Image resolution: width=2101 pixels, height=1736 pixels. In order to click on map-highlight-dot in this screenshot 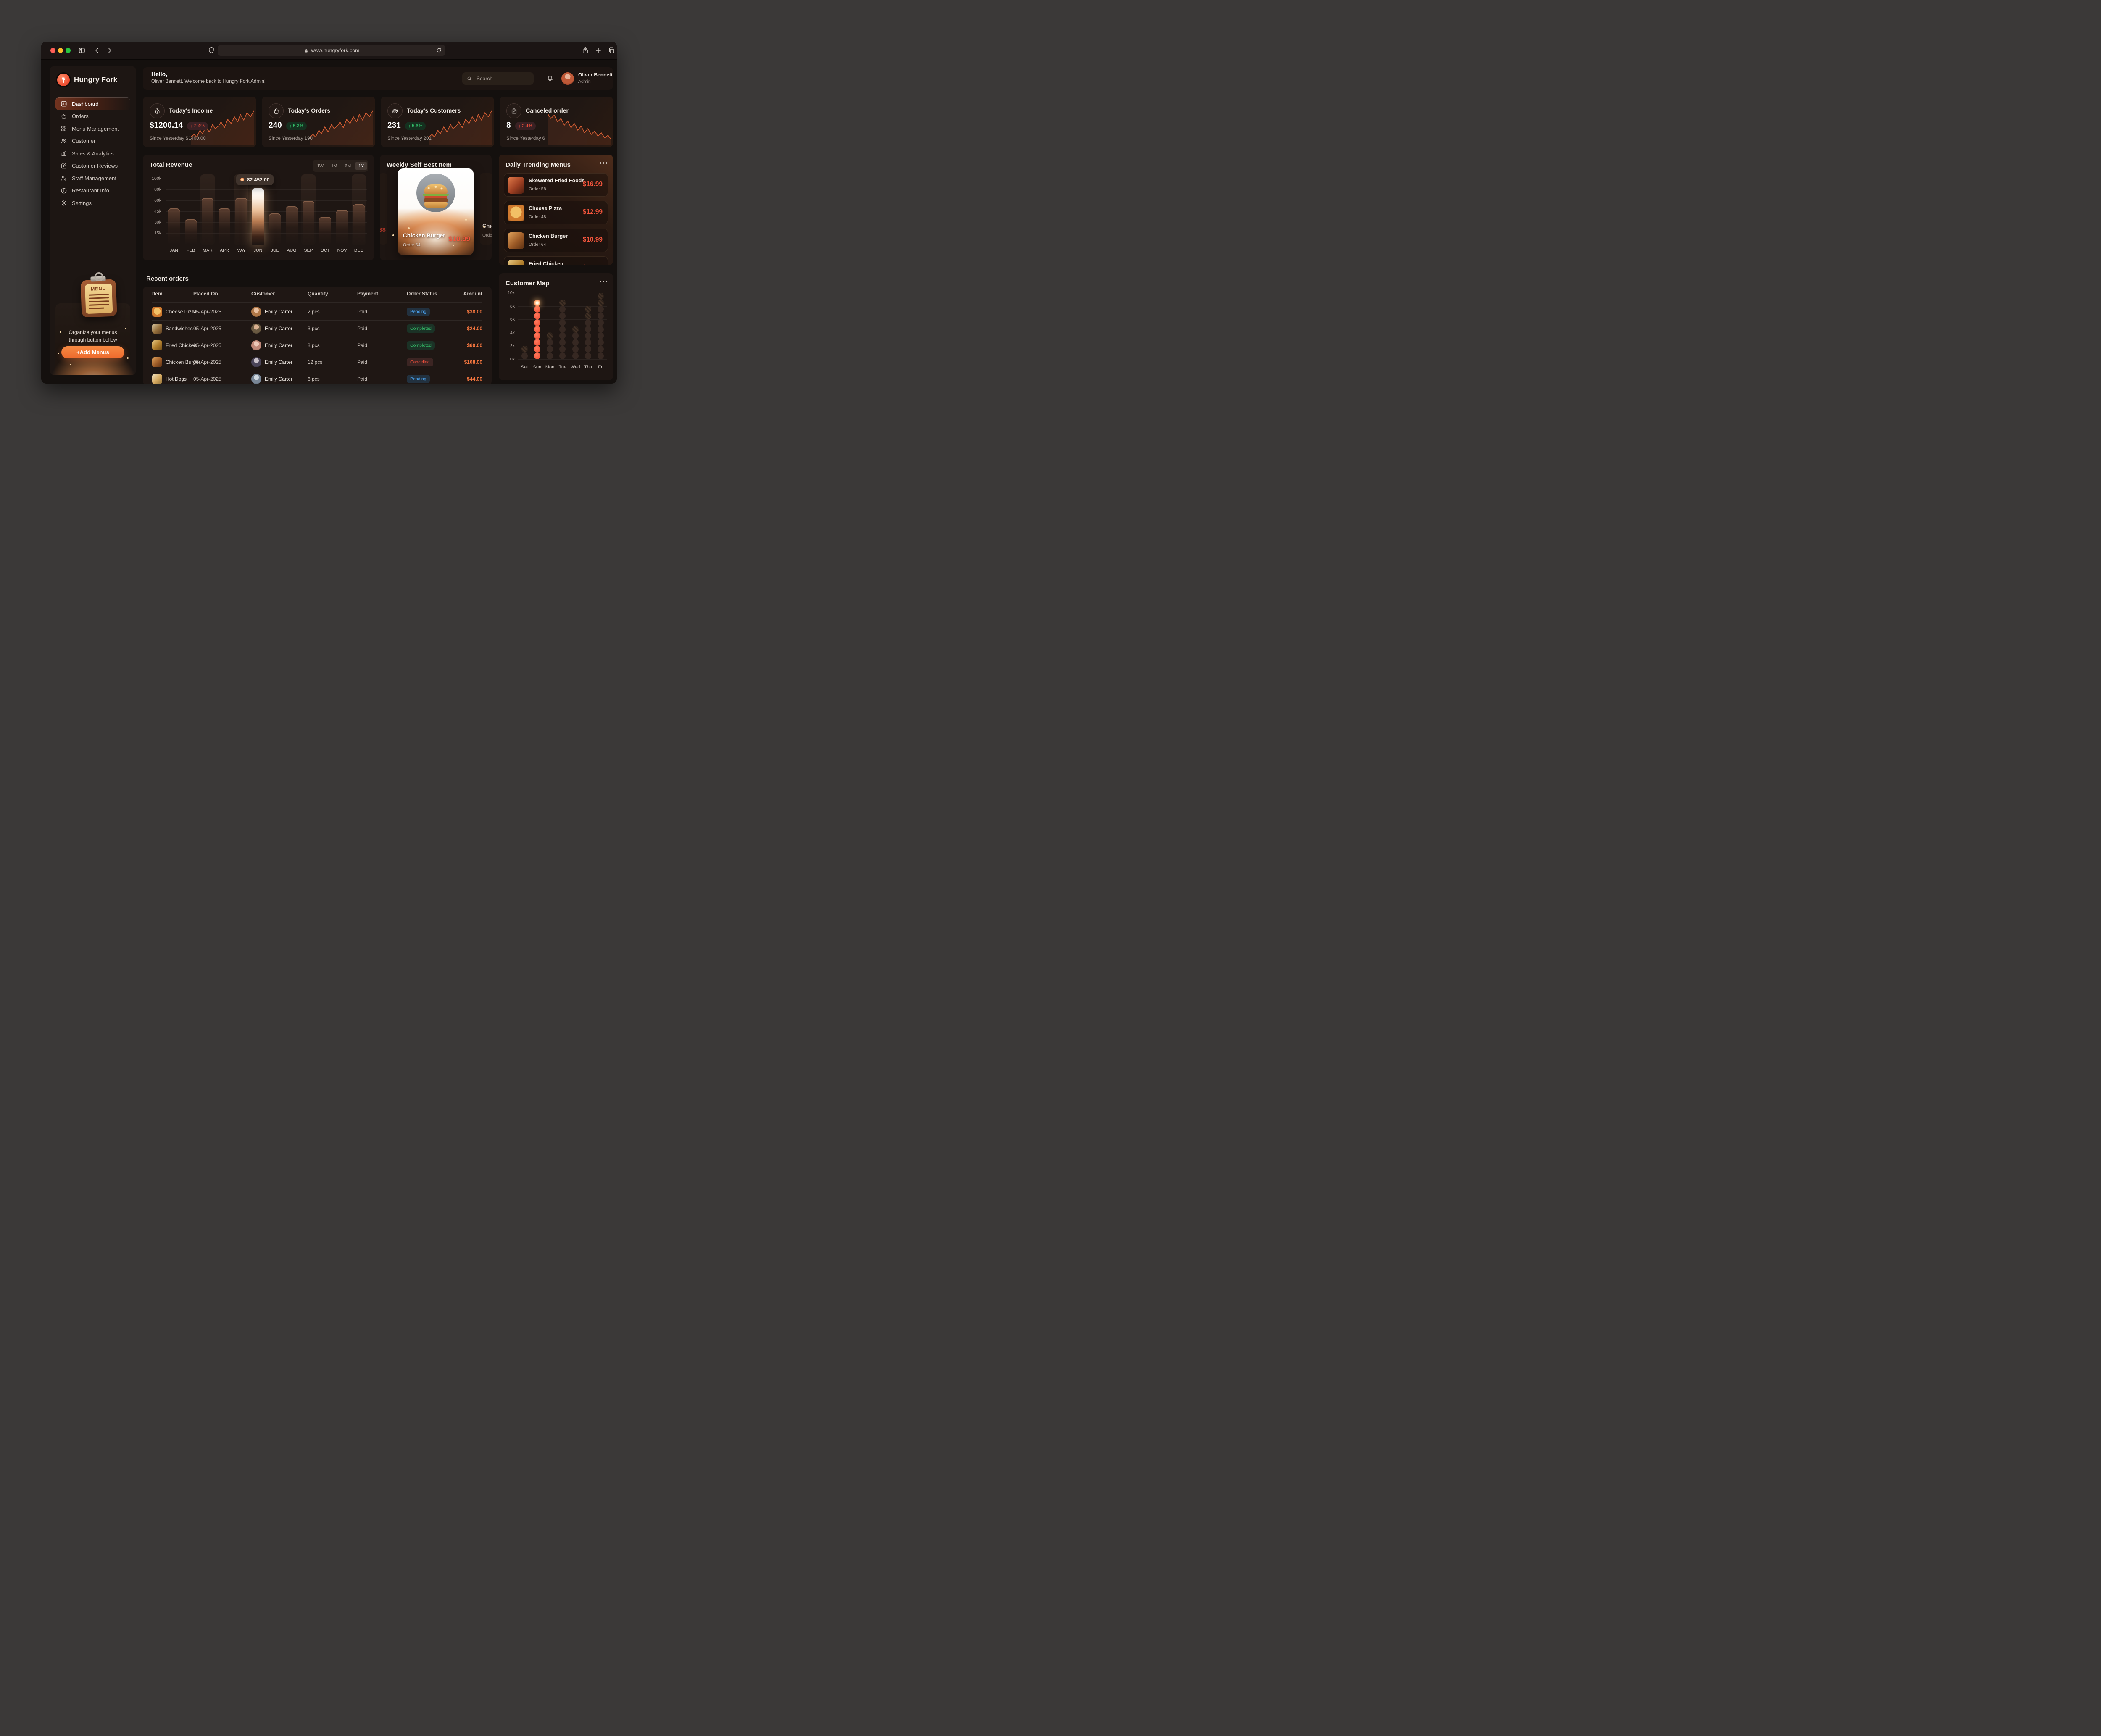, I will do `click(537, 302)`.